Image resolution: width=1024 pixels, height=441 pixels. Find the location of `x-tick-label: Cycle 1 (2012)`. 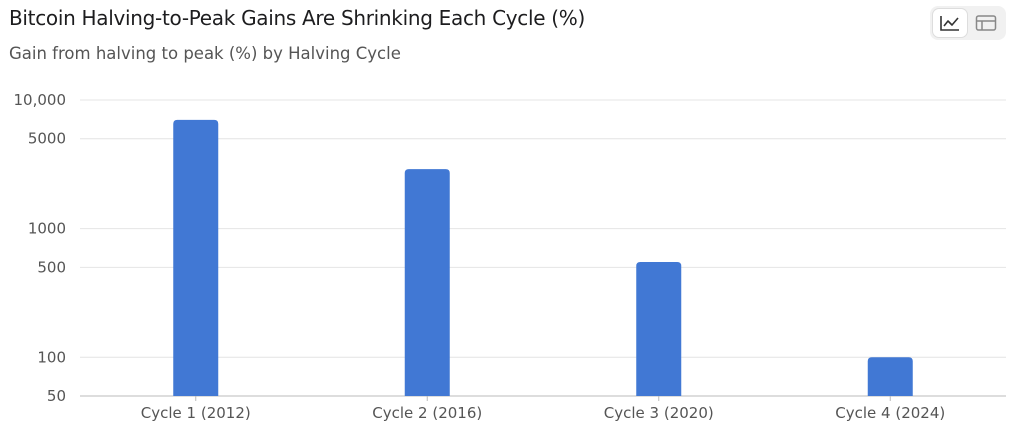

x-tick-label: Cycle 1 (2012) is located at coordinates (196, 413).